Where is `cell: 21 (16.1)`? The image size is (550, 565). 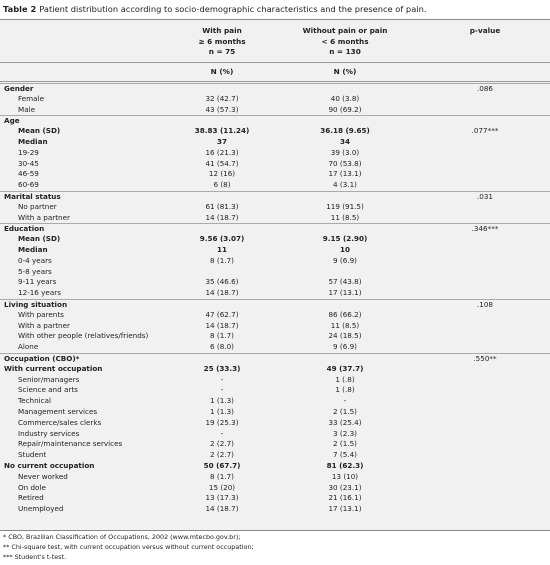
cell: 21 (16.1) is located at coordinates (345, 498).